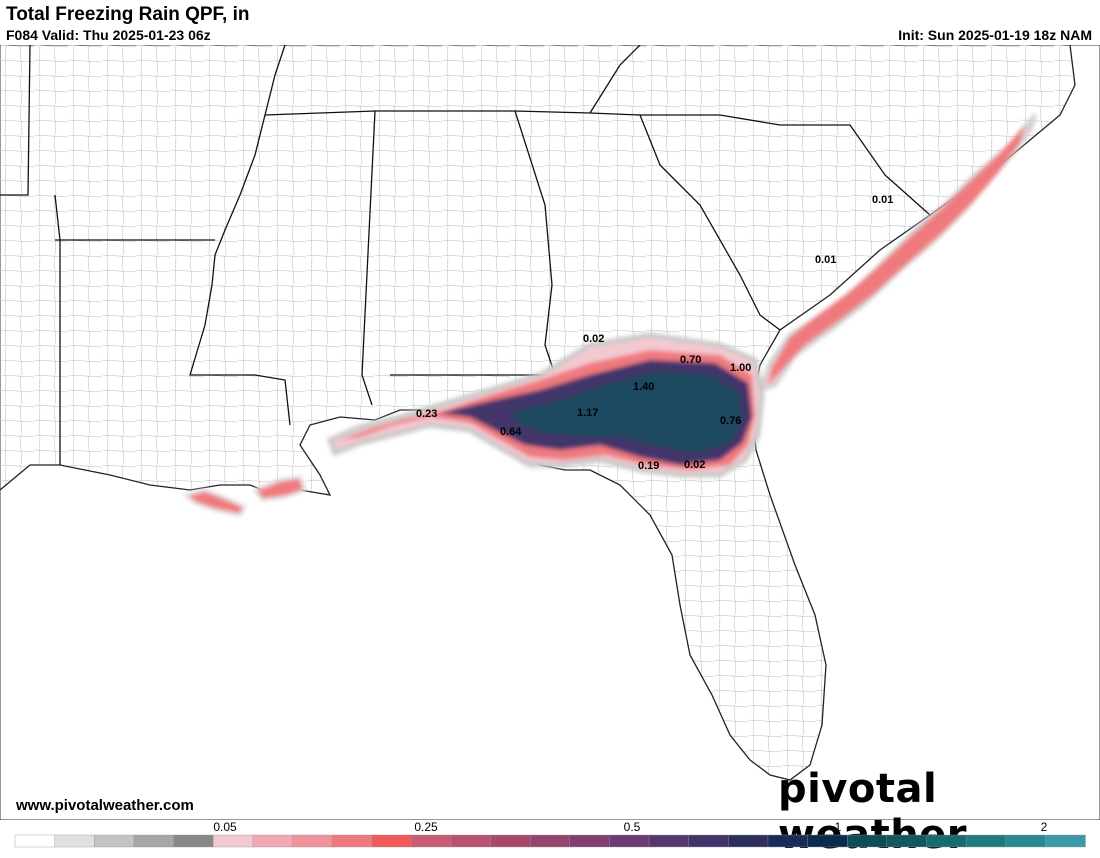 The image size is (1100, 858). I want to click on point-label: 0.64, so click(511, 432).